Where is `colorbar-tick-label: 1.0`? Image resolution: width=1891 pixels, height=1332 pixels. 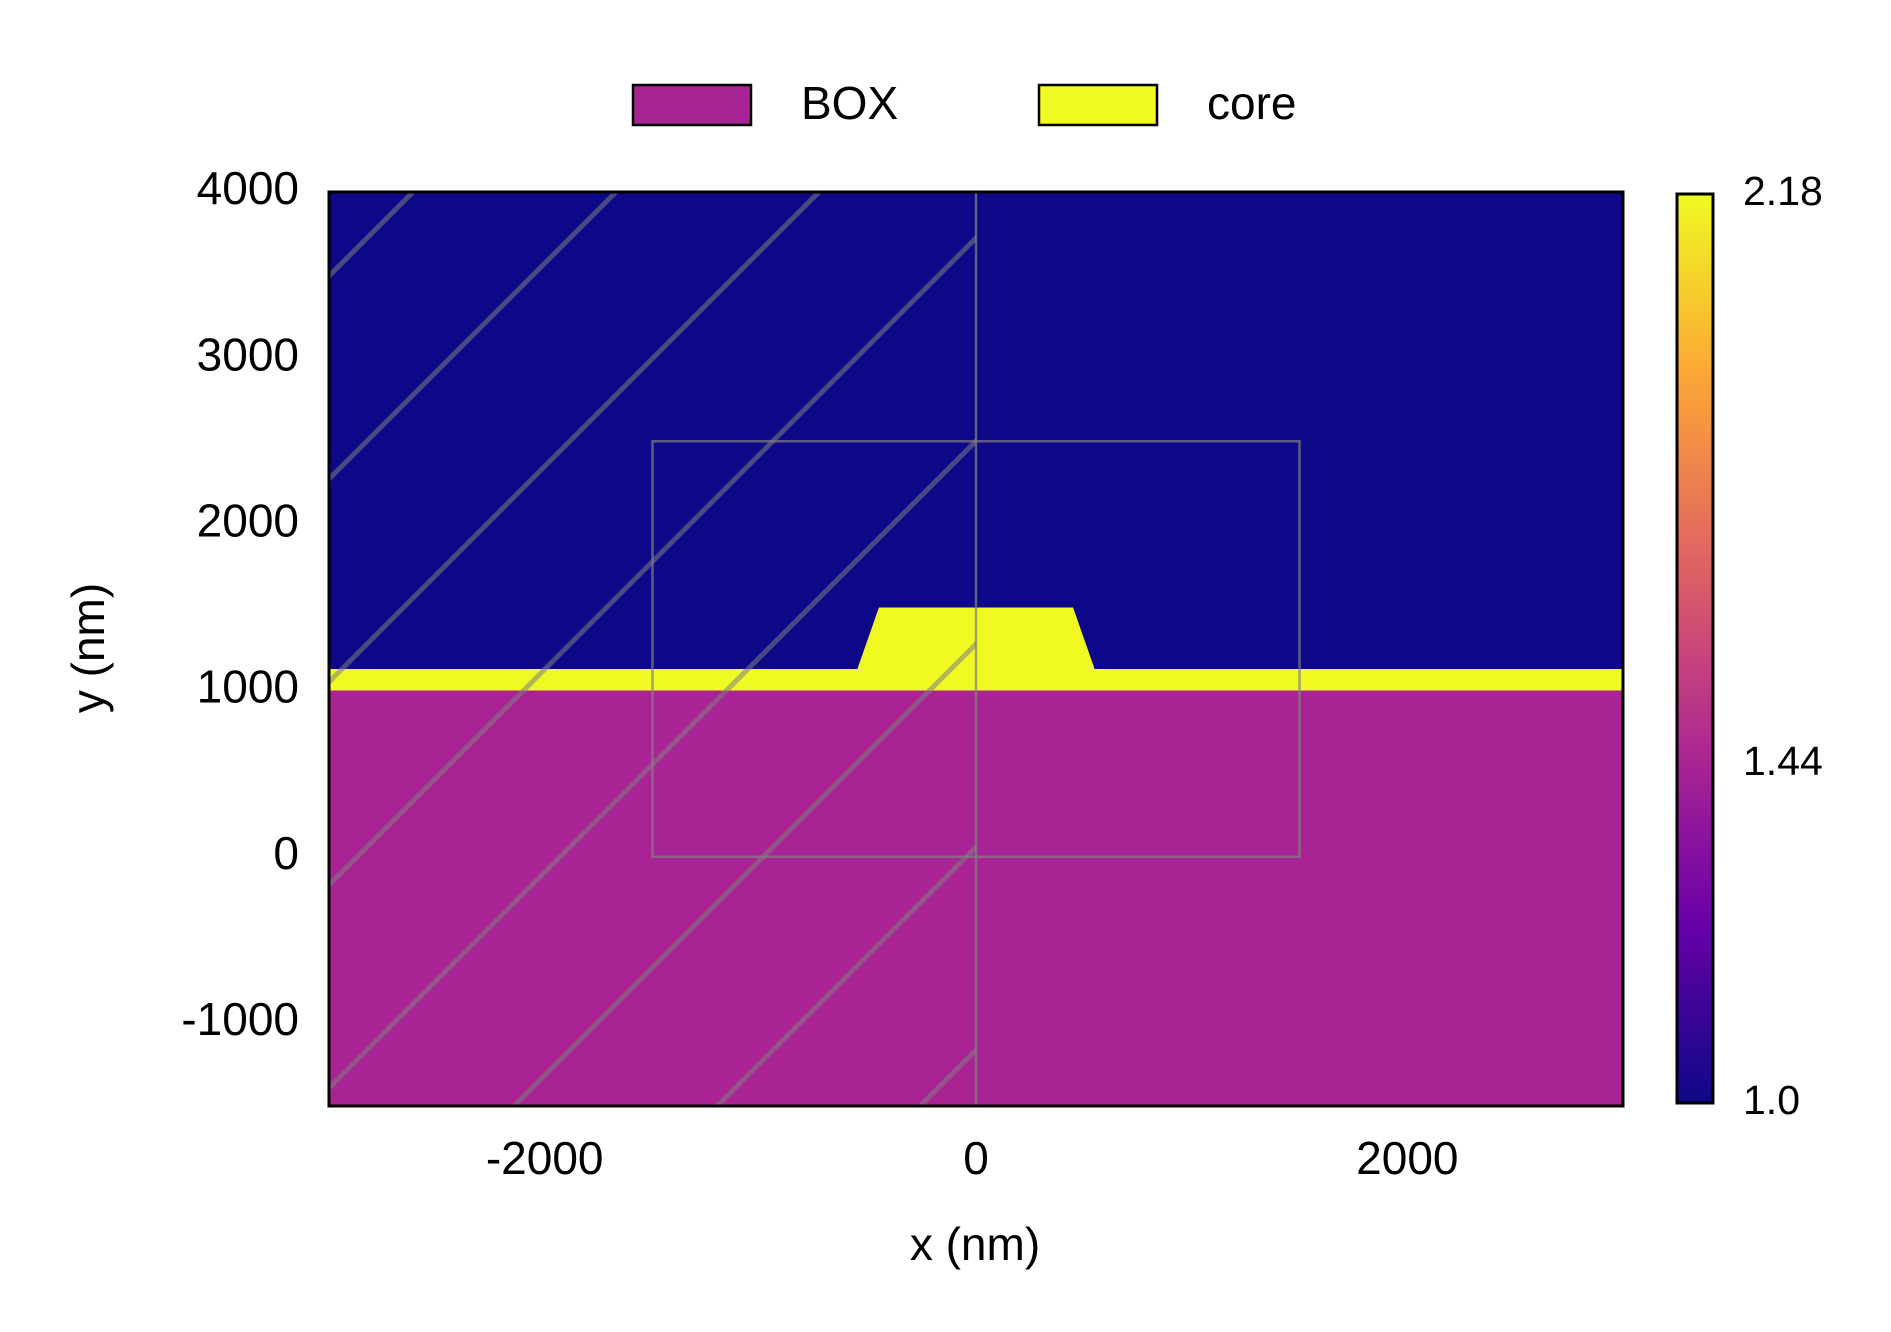 colorbar-tick-label: 1.0 is located at coordinates (1771, 1100).